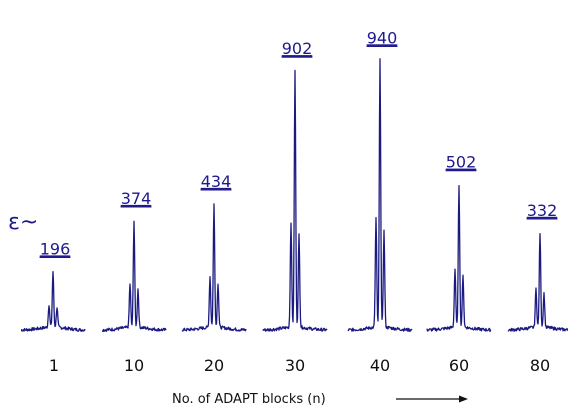 The image size is (568, 410). Describe the element at coordinates (134, 365) in the screenshot. I see `x-tick-label-10: 10` at that location.